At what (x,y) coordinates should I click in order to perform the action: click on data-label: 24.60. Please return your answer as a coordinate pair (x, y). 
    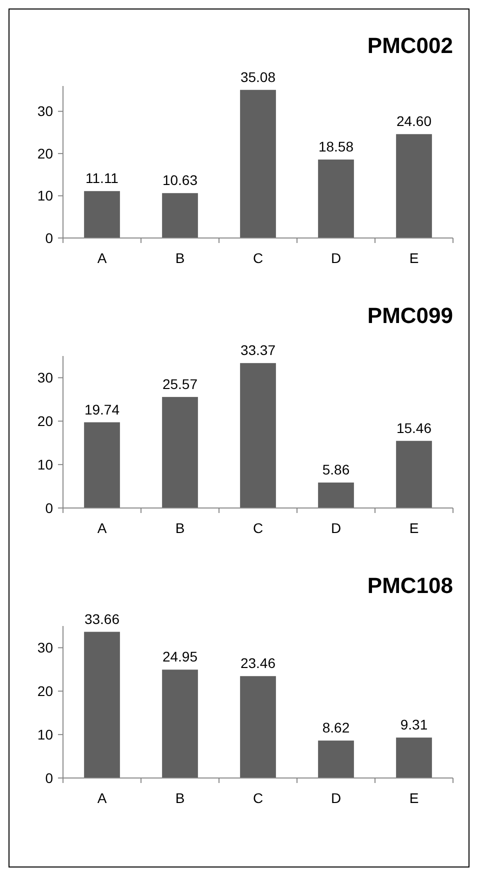
    Looking at the image, I should click on (414, 121).